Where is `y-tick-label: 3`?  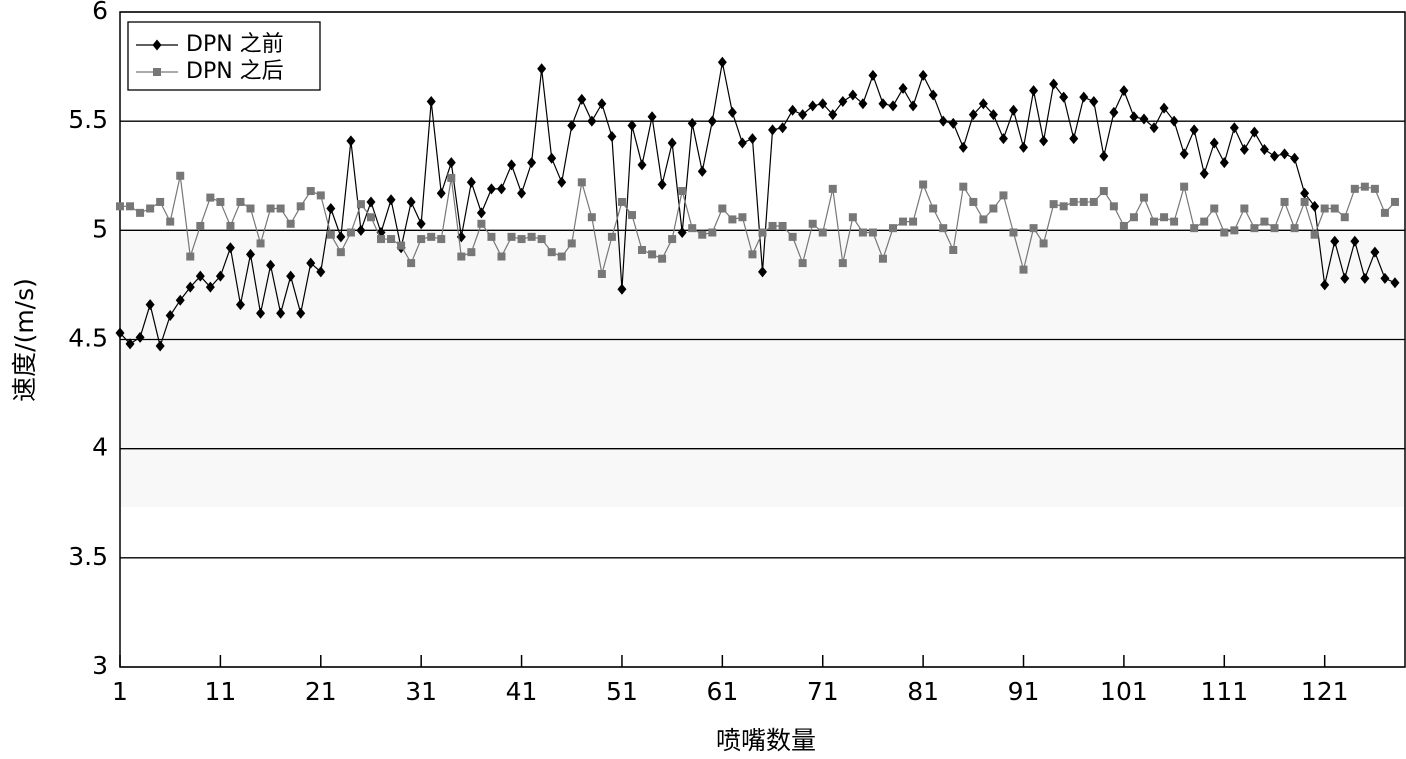
y-tick-label: 3 is located at coordinates (100, 665).